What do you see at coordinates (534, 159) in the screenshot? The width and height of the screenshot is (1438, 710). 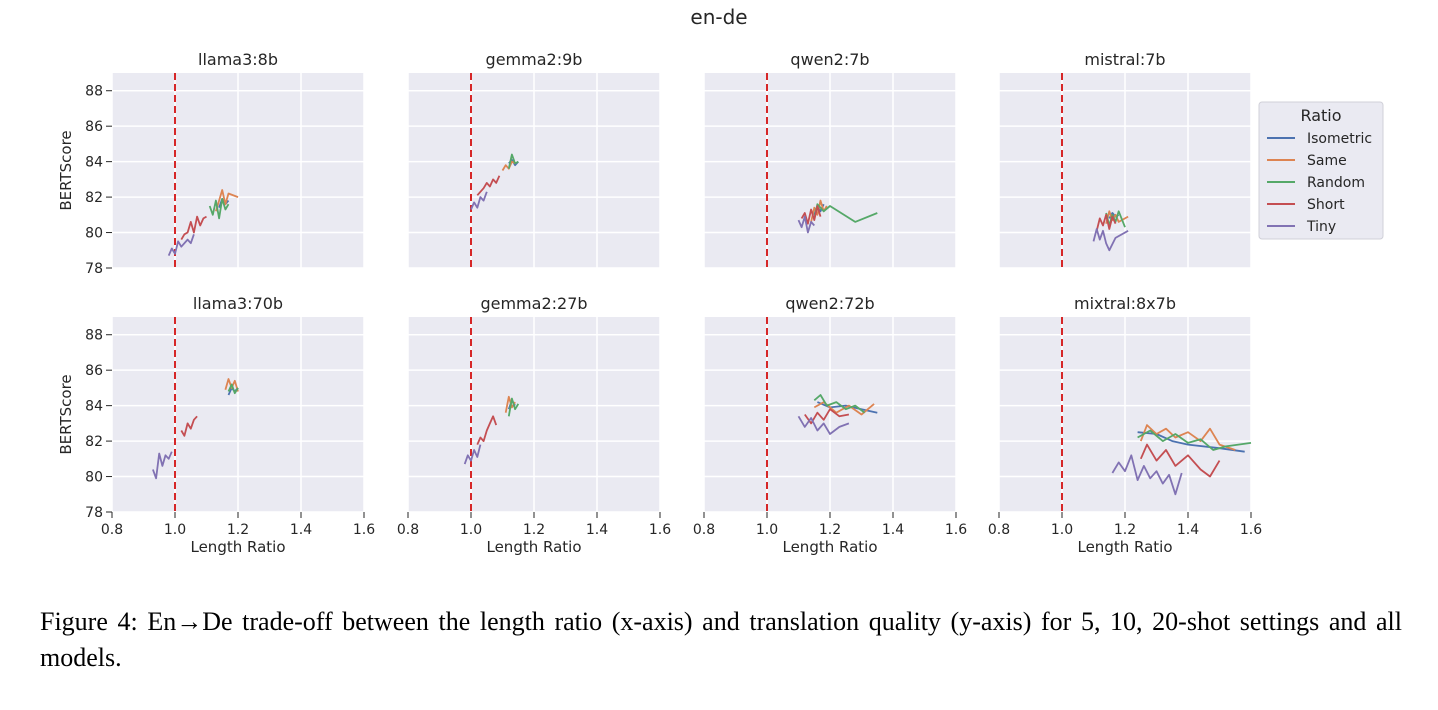 I see `panel-gemma2-9b: gemma2:9b` at bounding box center [534, 159].